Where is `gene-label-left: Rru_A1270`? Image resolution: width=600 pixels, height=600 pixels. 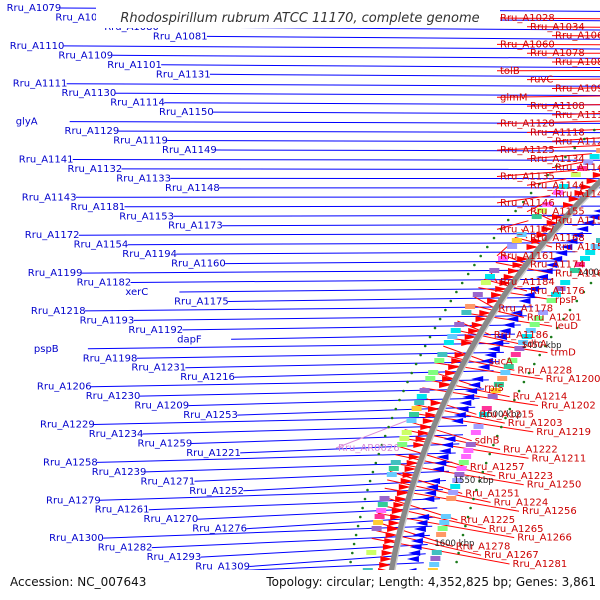 gene-label-left: Rru_A1270 is located at coordinates (171, 519).